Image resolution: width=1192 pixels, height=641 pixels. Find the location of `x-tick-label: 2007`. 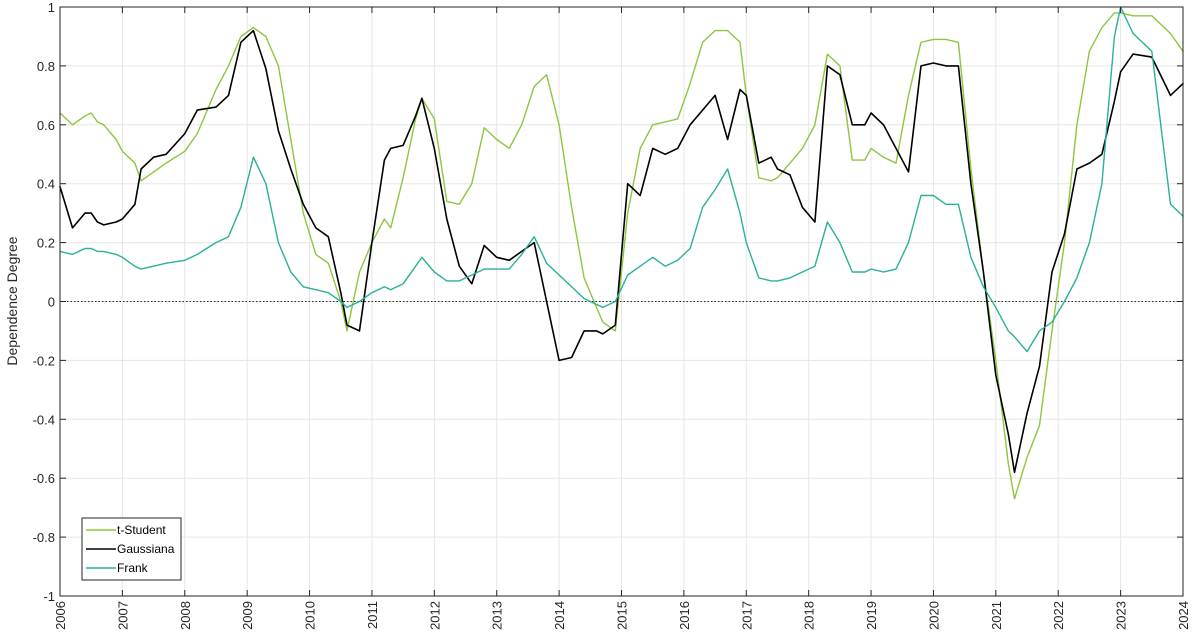

x-tick-label: 2007 is located at coordinates (122, 615).